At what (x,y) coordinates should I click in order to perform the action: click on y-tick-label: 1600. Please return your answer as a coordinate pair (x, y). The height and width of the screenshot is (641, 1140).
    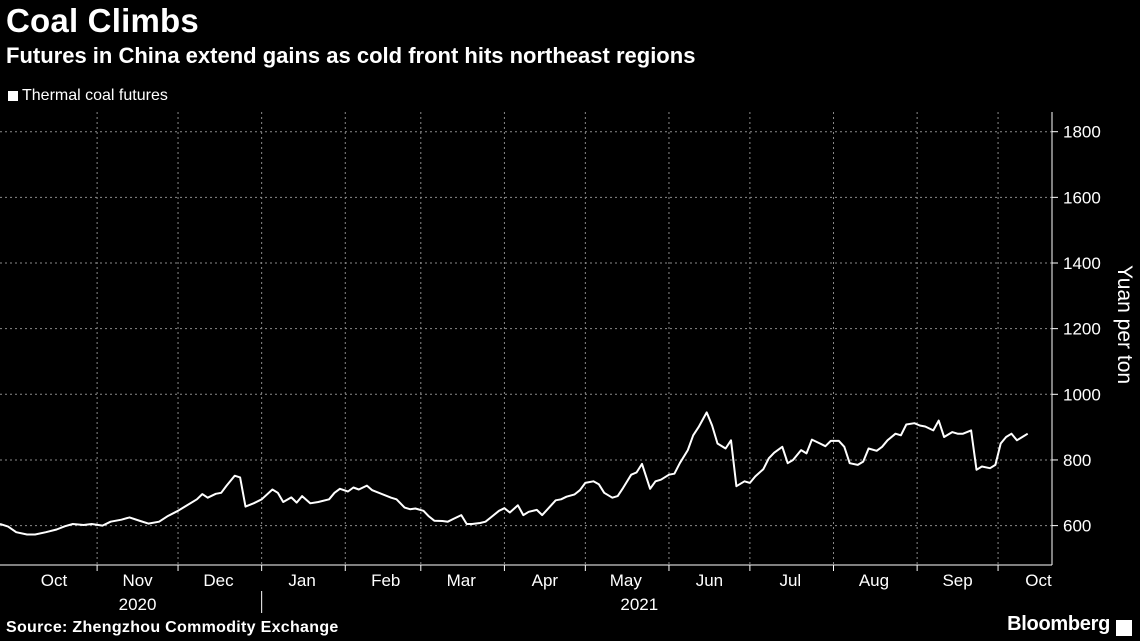
    Looking at the image, I should click on (1082, 197).